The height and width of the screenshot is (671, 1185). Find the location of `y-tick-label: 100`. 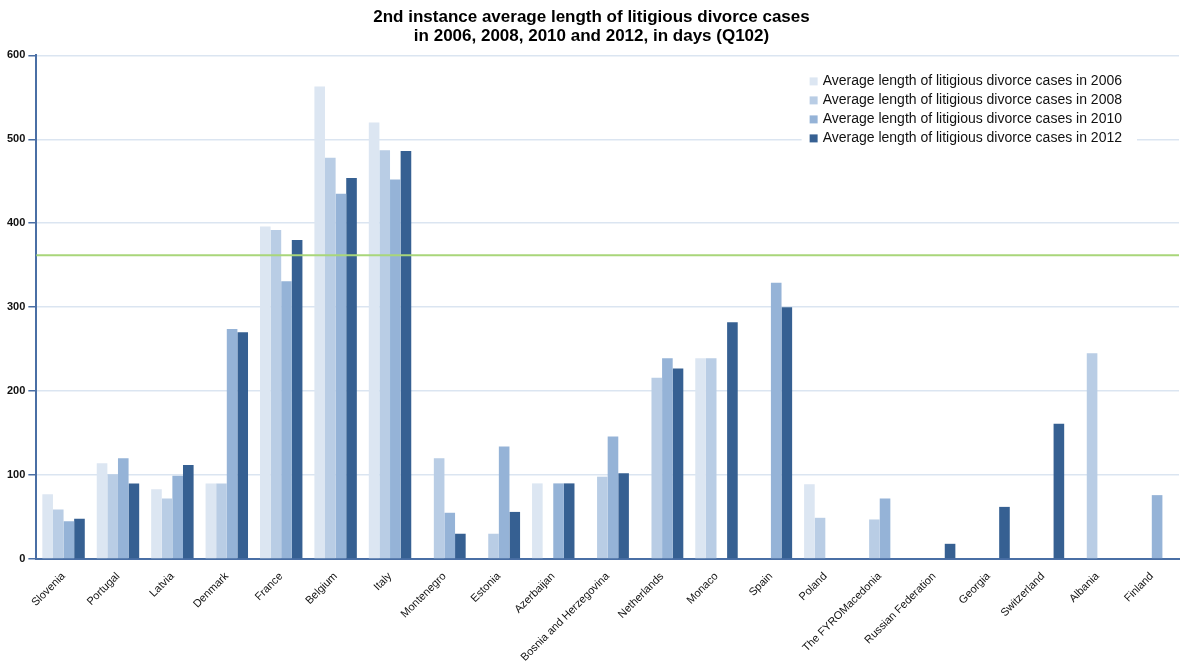

y-tick-label: 100 is located at coordinates (16, 474).